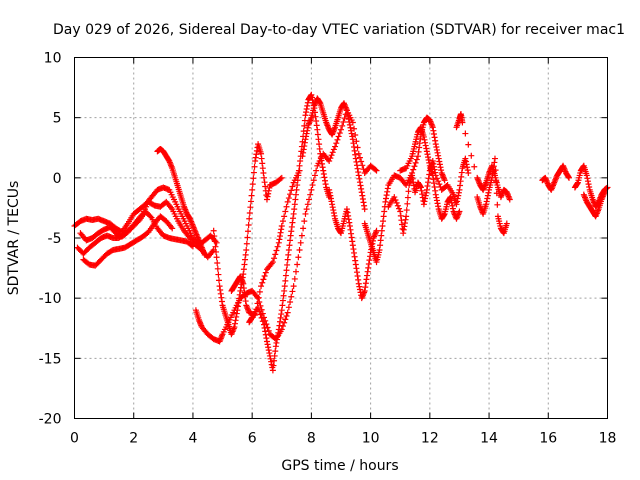 This screenshot has height=480, width=640. Describe the element at coordinates (74, 439) in the screenshot. I see `x-tick-label: 0` at that location.